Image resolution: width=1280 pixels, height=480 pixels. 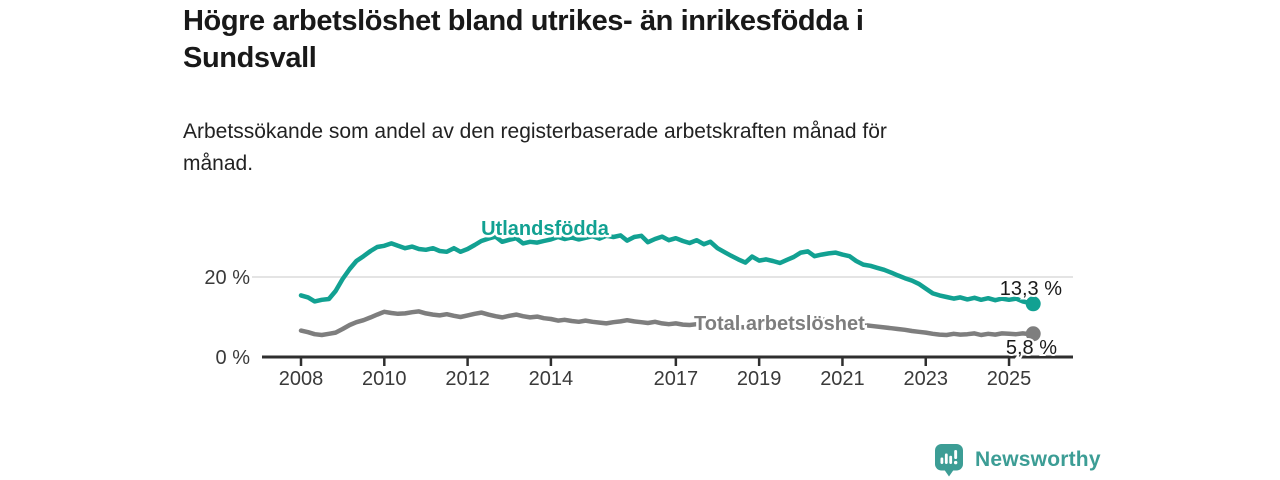 I want to click on x-axis-tick-label-2025: 2025, so click(x=1009, y=379).